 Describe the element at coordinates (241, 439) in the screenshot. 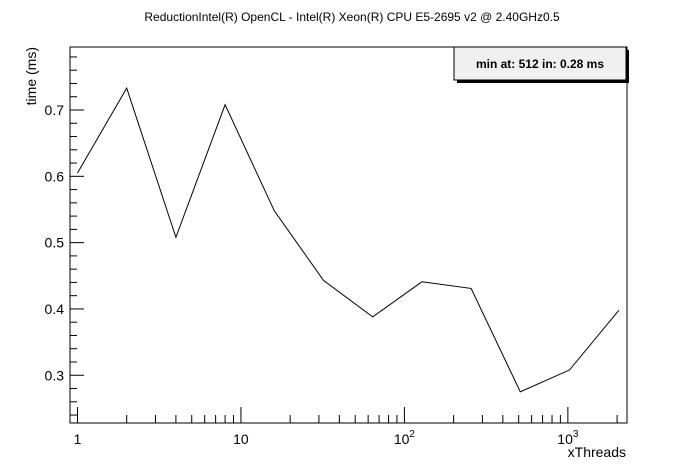

I see `x-tick-label: 10` at that location.